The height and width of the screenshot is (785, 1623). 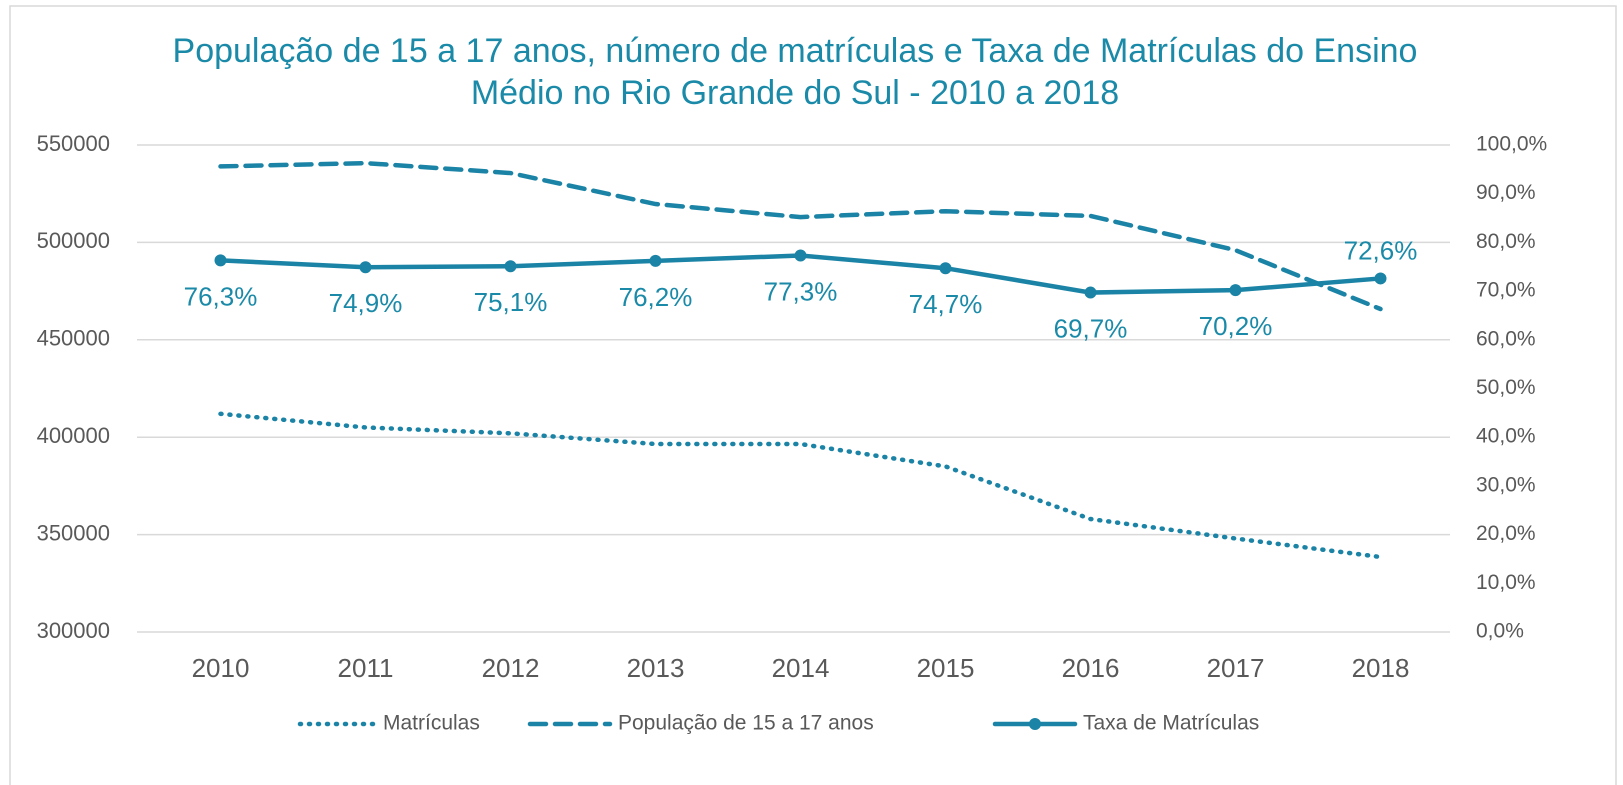 What do you see at coordinates (1506, 241) in the screenshot?
I see `y2-tick-label: 80,0%` at bounding box center [1506, 241].